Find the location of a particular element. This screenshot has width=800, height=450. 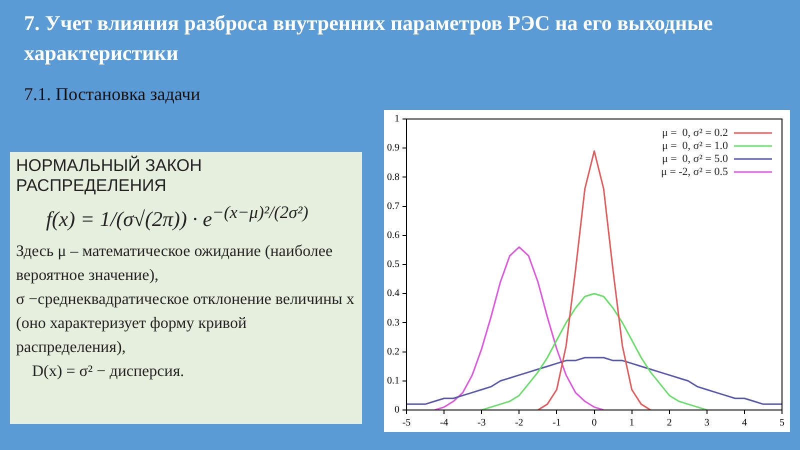

x-tick-label: -3 is located at coordinates (481, 423).